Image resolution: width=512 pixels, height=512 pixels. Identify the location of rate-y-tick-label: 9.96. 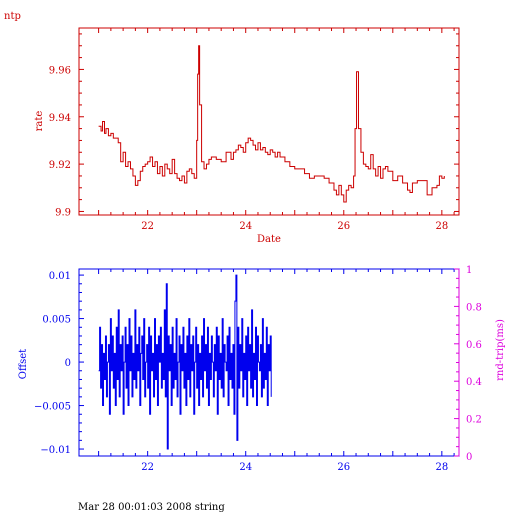
(60, 70).